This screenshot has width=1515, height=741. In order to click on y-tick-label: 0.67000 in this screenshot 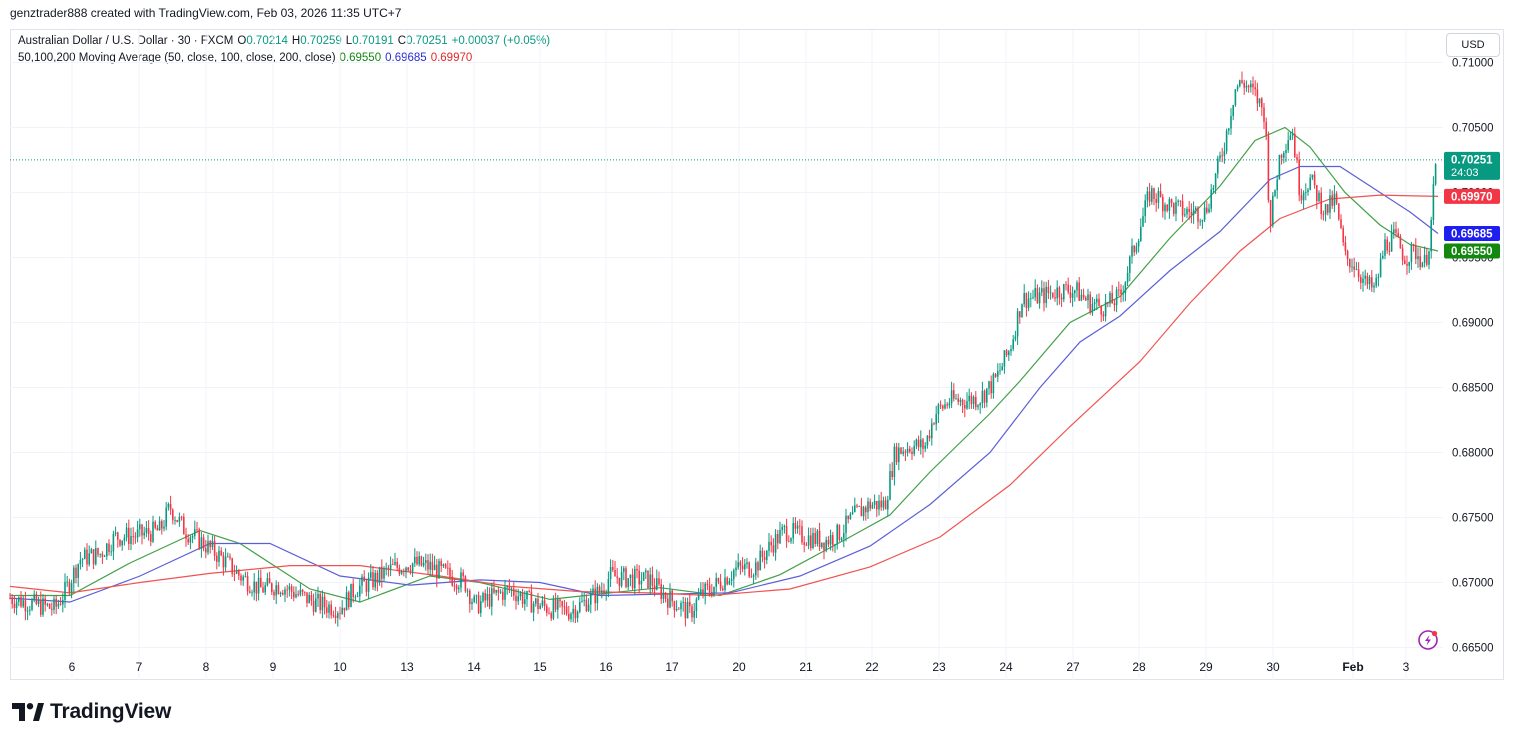, I will do `click(1473, 584)`.